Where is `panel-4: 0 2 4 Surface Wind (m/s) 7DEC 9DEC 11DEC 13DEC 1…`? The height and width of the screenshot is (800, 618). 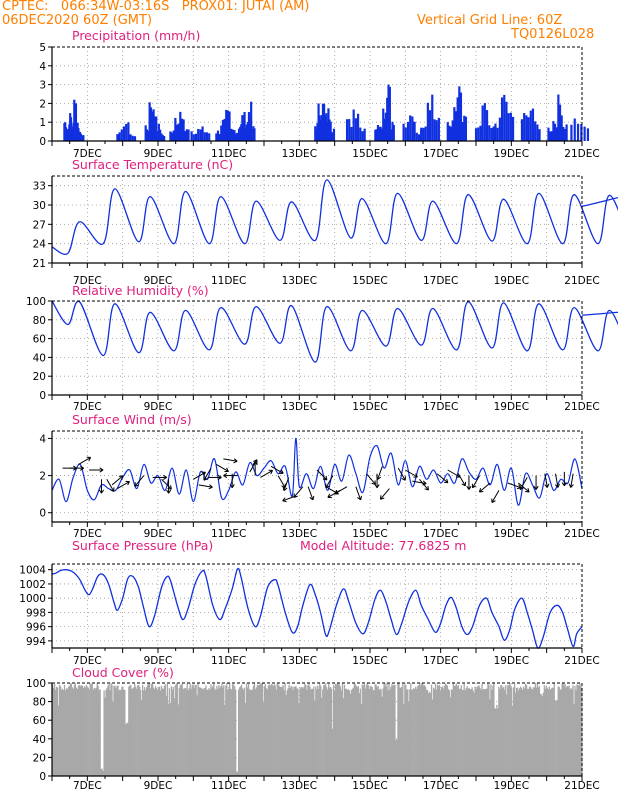 panel-4: 0 2 4 Surface Wind (m/s) 7DEC 9DEC 11DEC 13DEC 1… is located at coordinates (319, 476).